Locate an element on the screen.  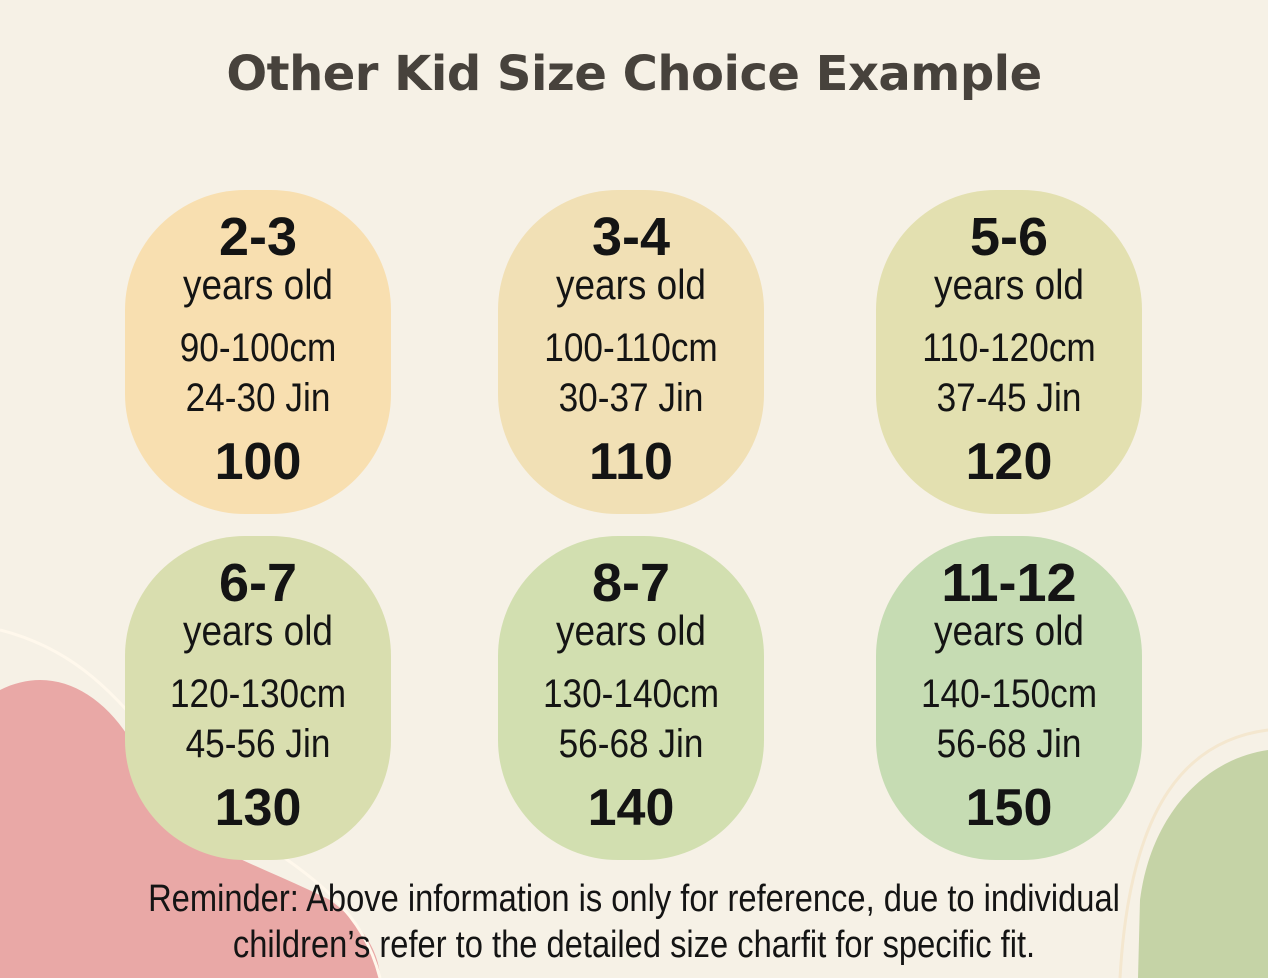
size-card: 3-4 years old 100-110cm 30-37 Jin 110 is located at coordinates (631, 352).